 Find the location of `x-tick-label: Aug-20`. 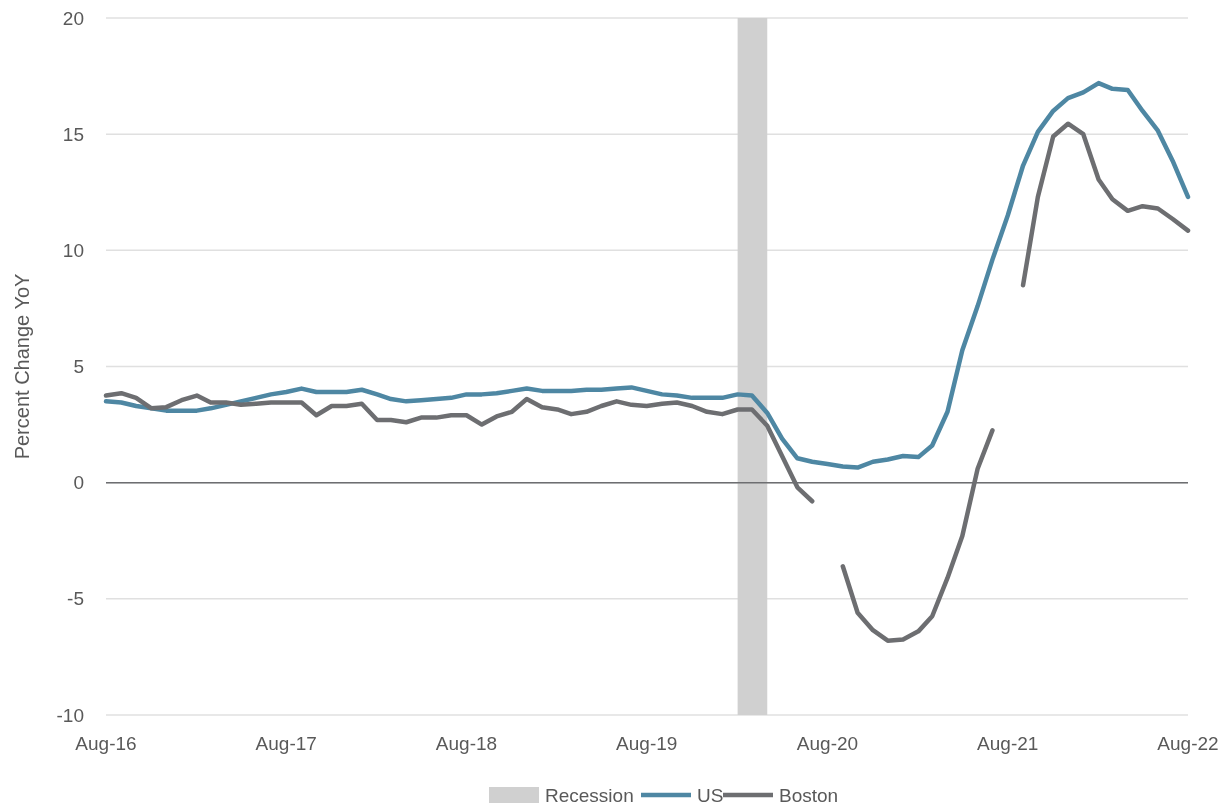

x-tick-label: Aug-20 is located at coordinates (827, 743).